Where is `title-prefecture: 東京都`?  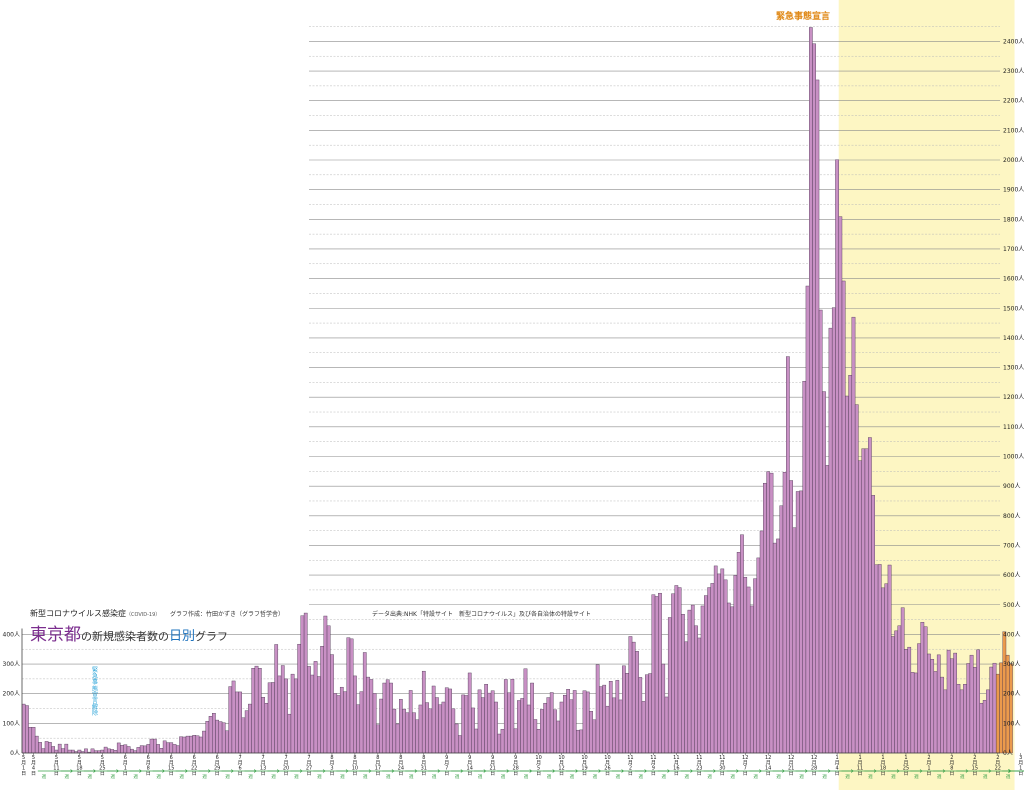
title-prefecture: 東京都 is located at coordinates (55, 635).